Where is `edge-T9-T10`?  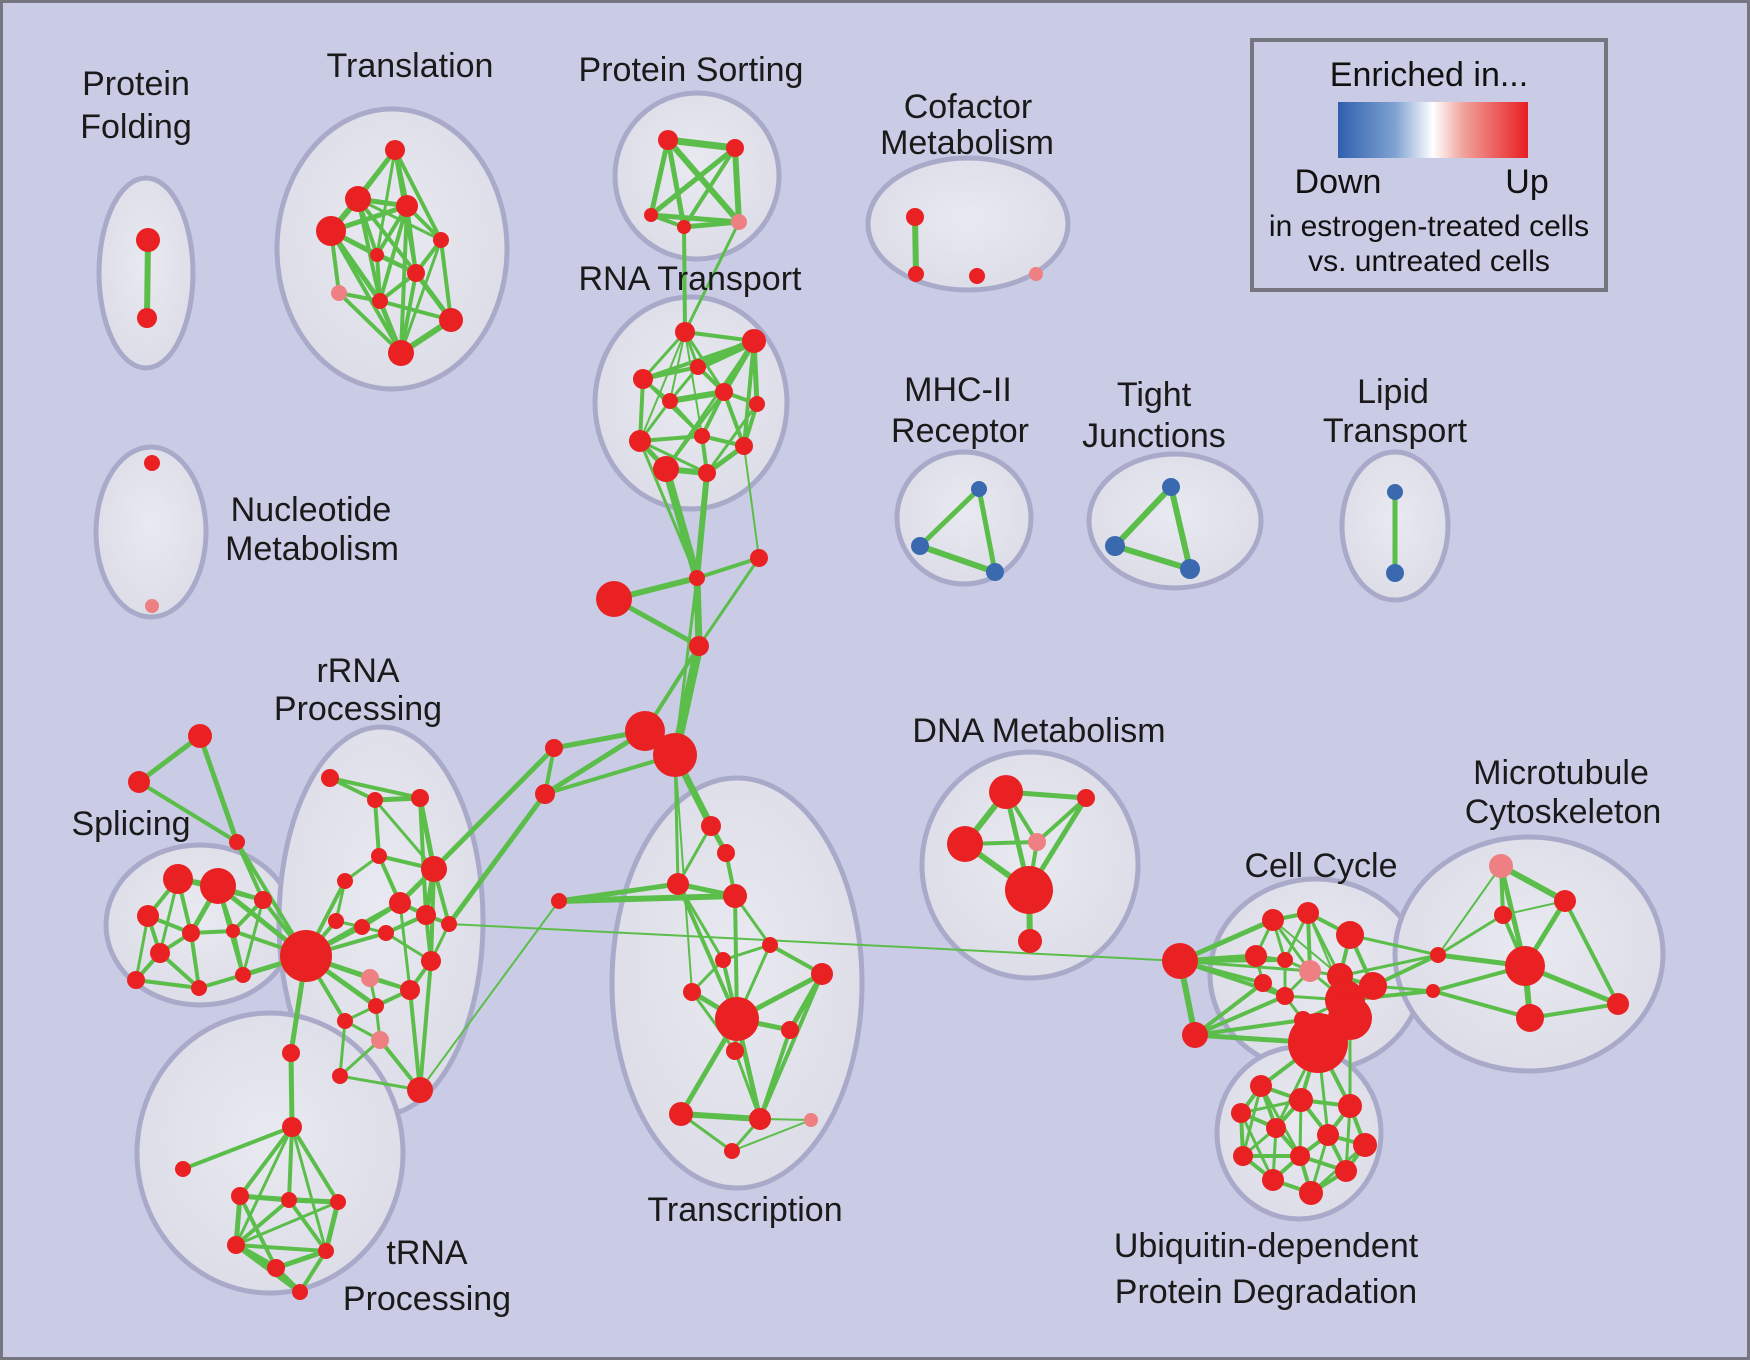
edge-T9-T10 is located at coordinates (415, 310).